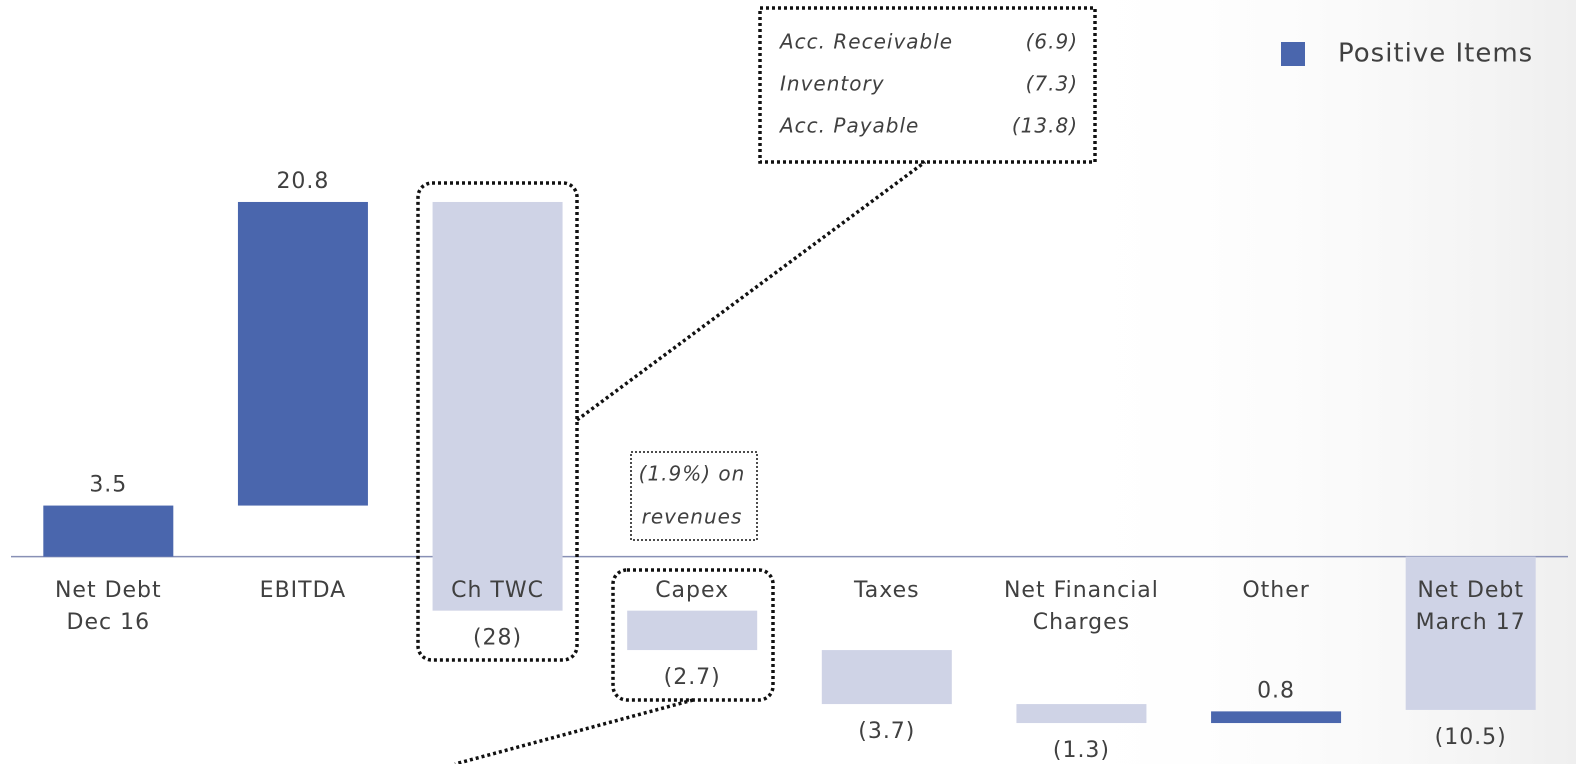 Image resolution: width=1576 pixels, height=764 pixels. What do you see at coordinates (694, 496) in the screenshot?
I see `note-box` at bounding box center [694, 496].